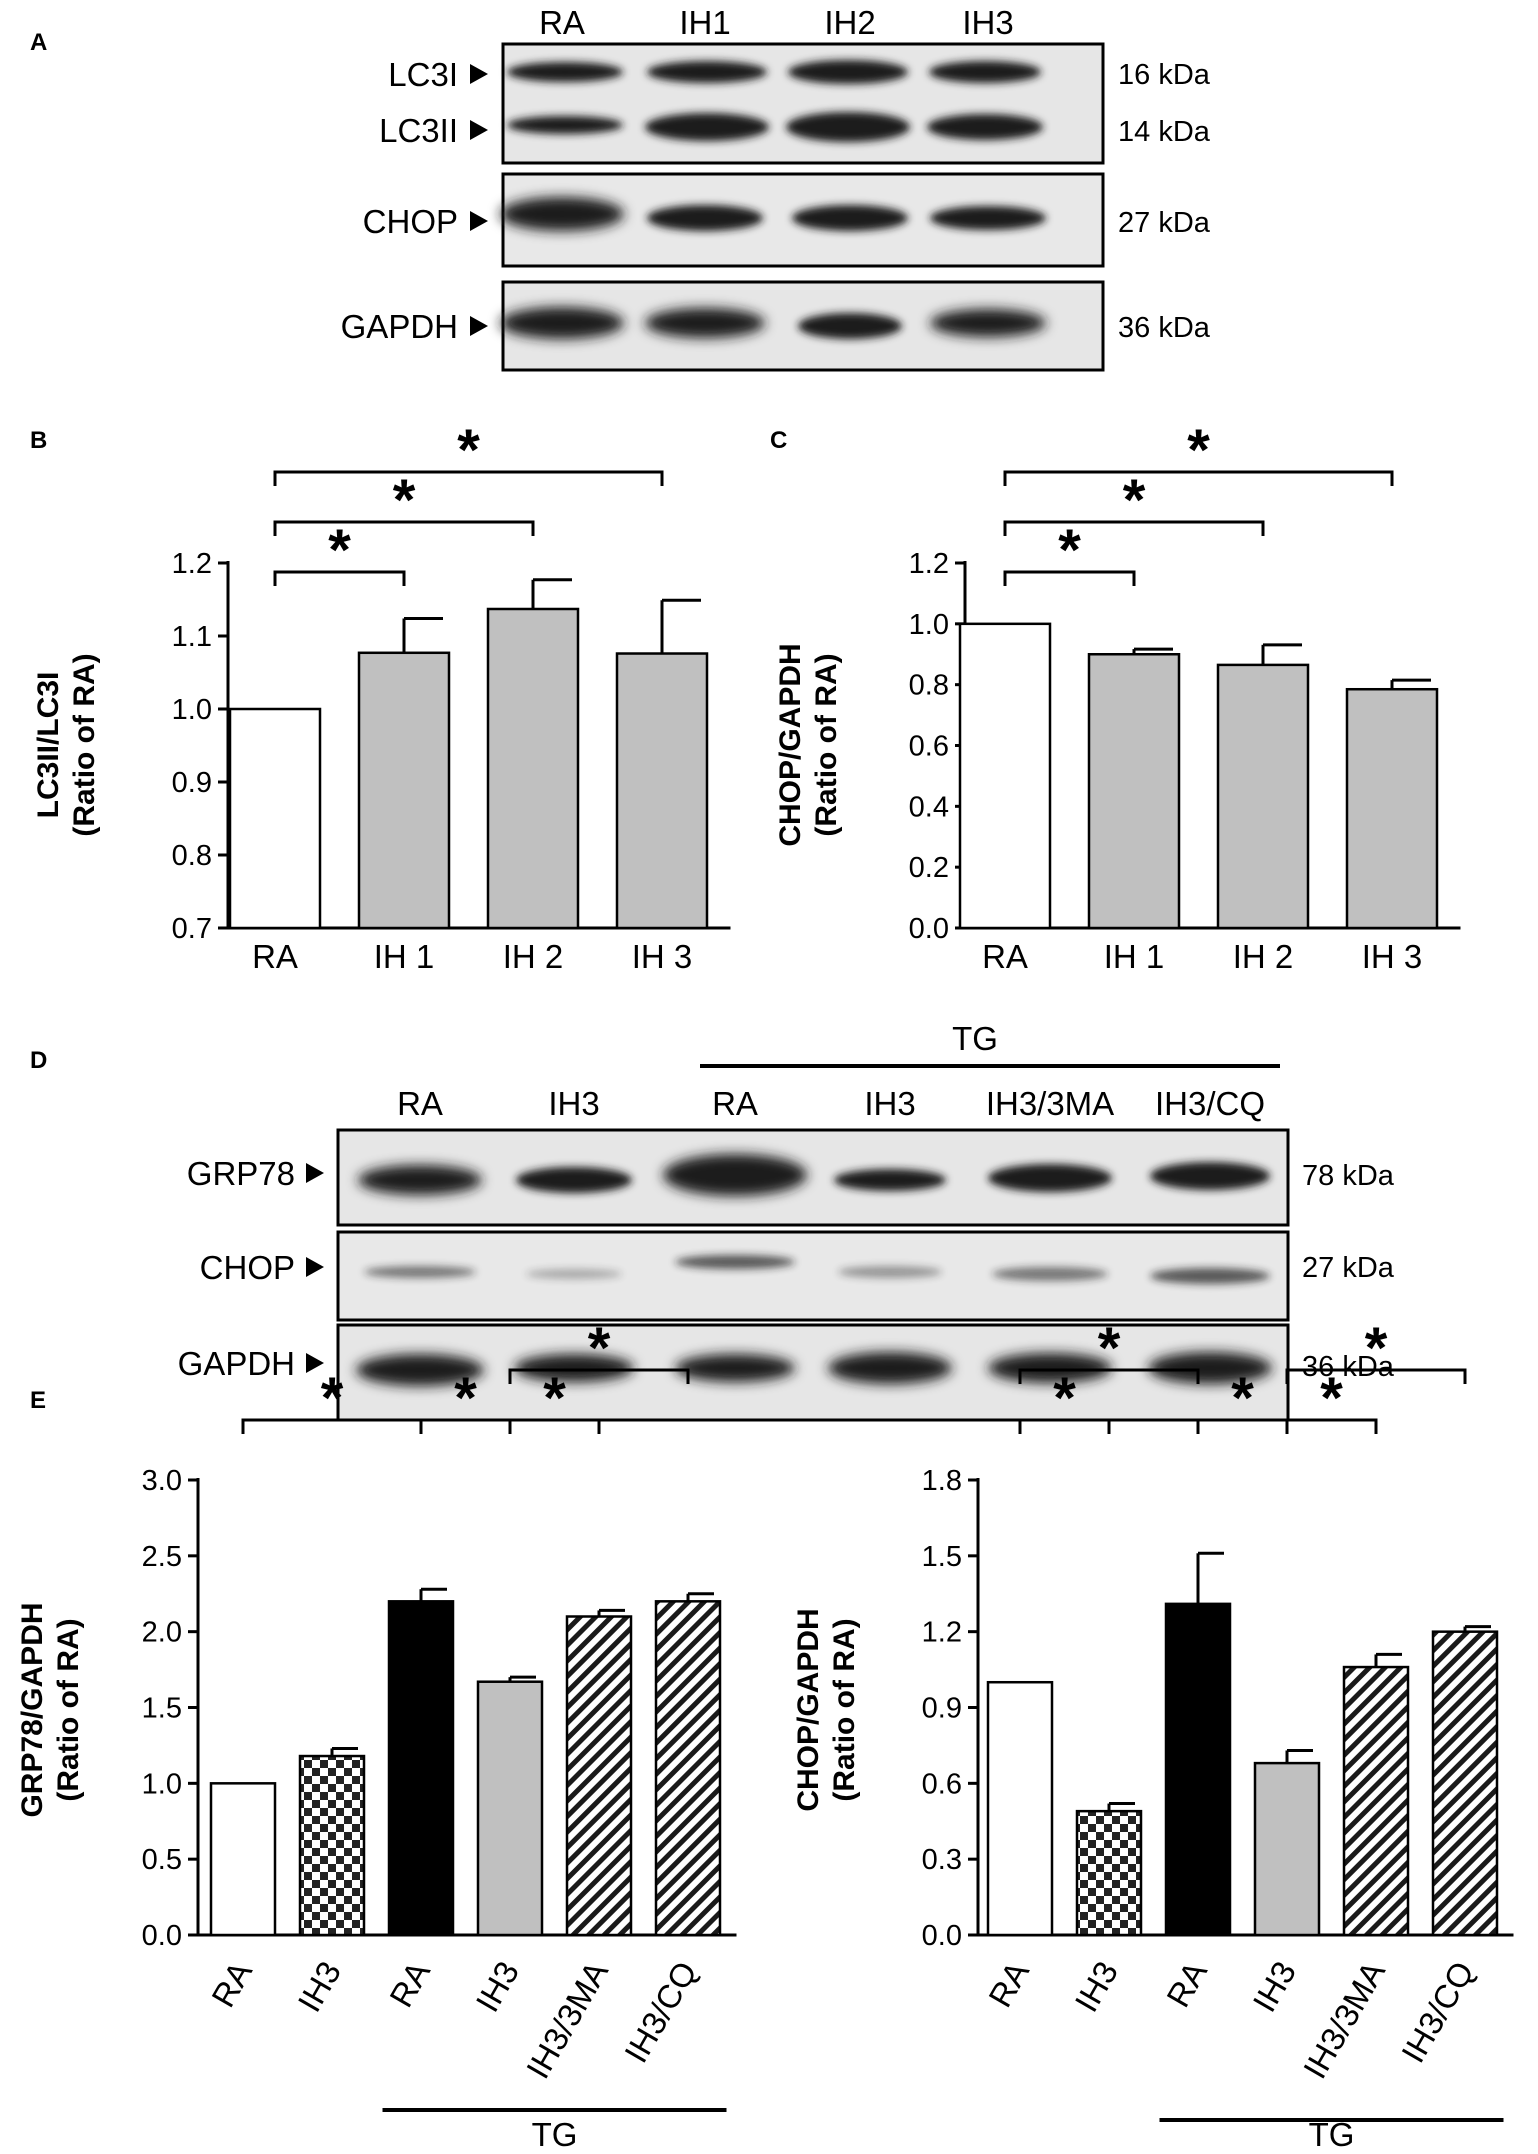 This screenshot has width=1538, height=2154. Describe the element at coordinates (889, 1103) in the screenshot. I see `blot-d-lane-4: IH3` at that location.